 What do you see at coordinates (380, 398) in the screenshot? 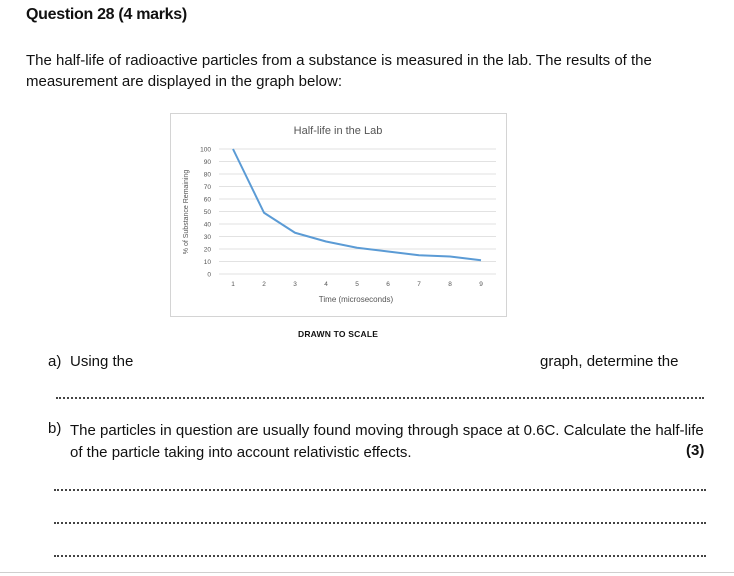
I see `answer-line-a` at bounding box center [380, 398].